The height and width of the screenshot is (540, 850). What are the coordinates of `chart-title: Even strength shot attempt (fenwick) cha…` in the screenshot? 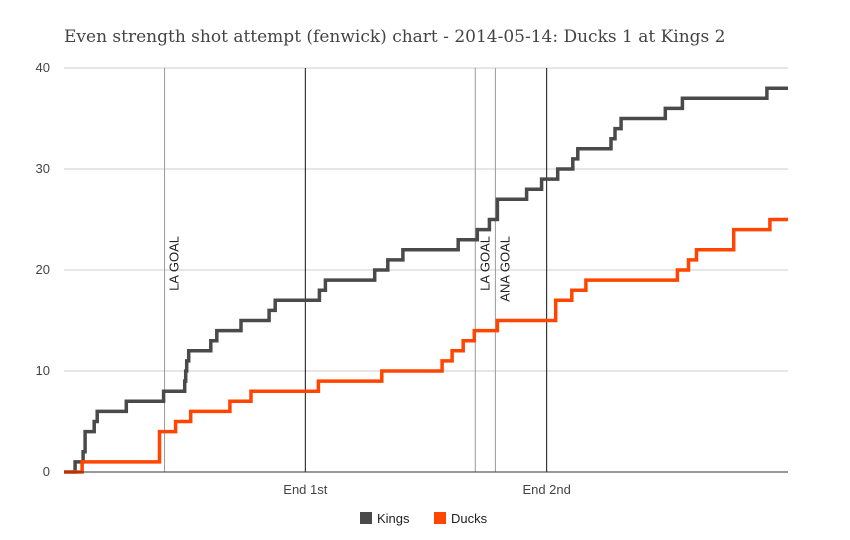 It's located at (395, 37).